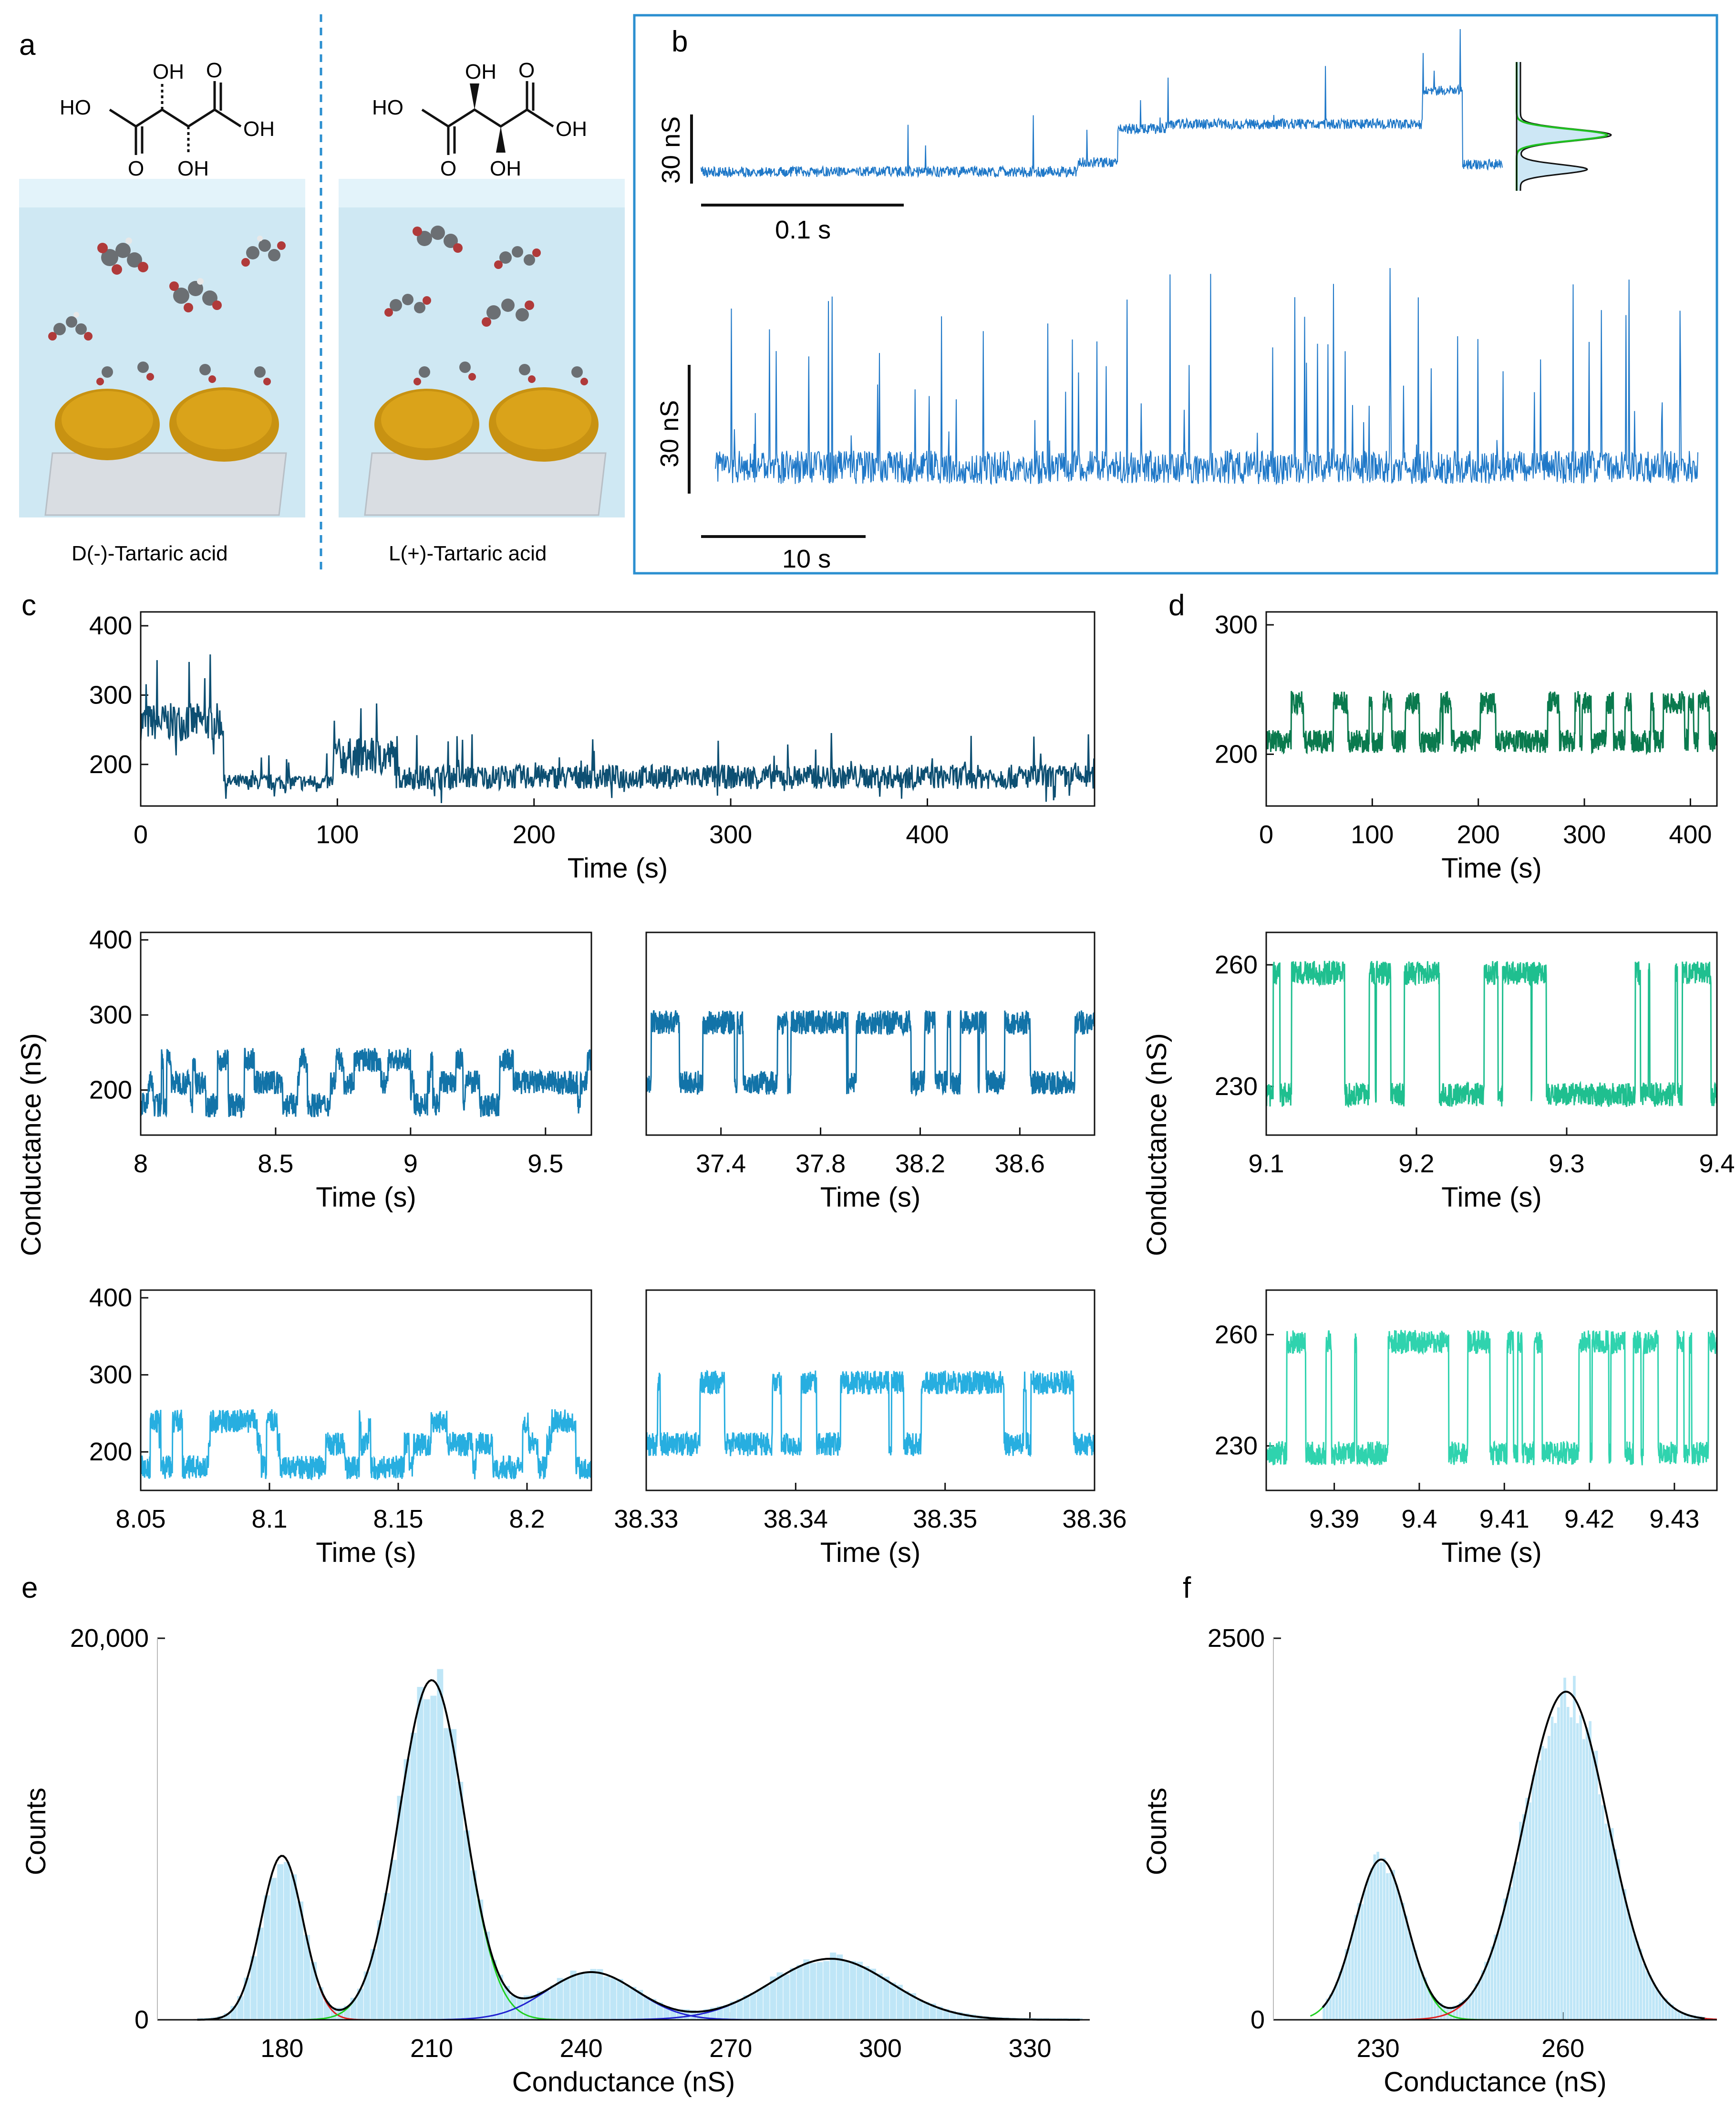  I want to click on x-tick-label: 9.42, so click(1589, 1519).